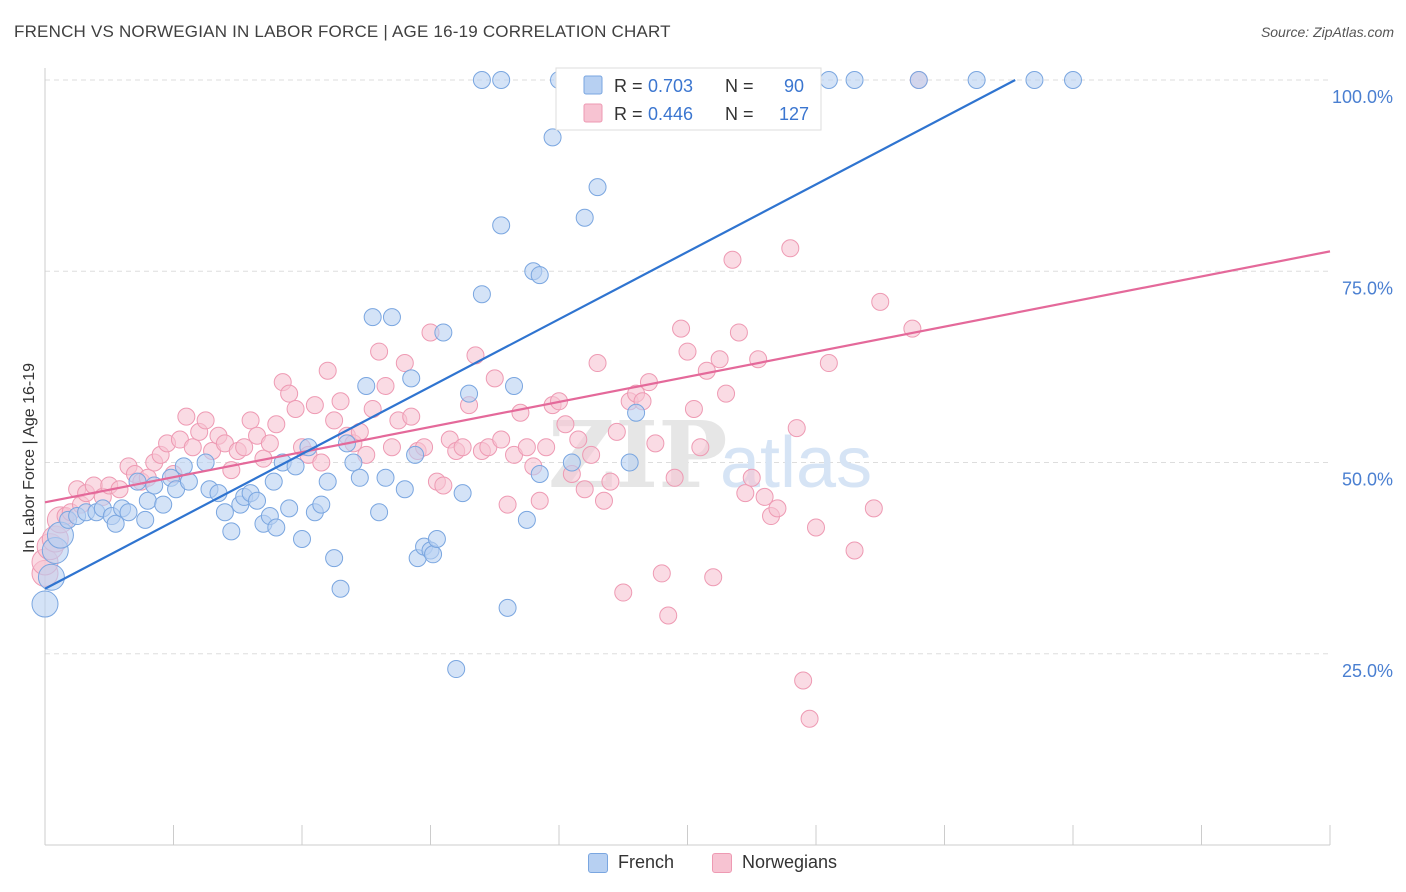 The height and width of the screenshot is (892, 1406). Describe the element at coordinates (703, 865) in the screenshot. I see `bottom-legend: French Norwegians` at that location.